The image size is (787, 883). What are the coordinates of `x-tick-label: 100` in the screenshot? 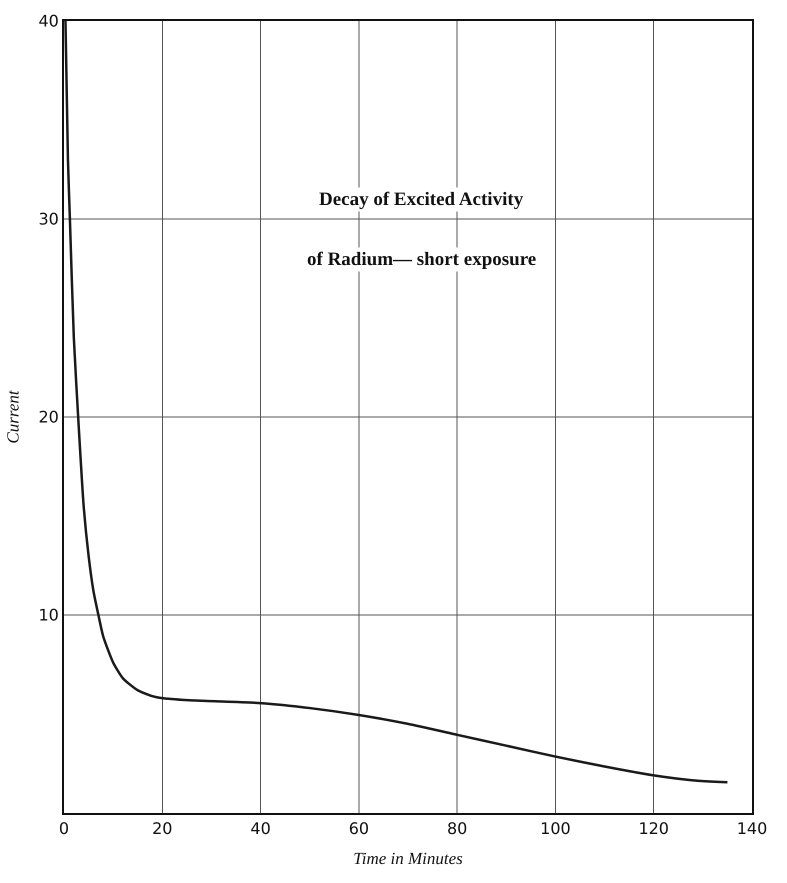 It's located at (555, 828).